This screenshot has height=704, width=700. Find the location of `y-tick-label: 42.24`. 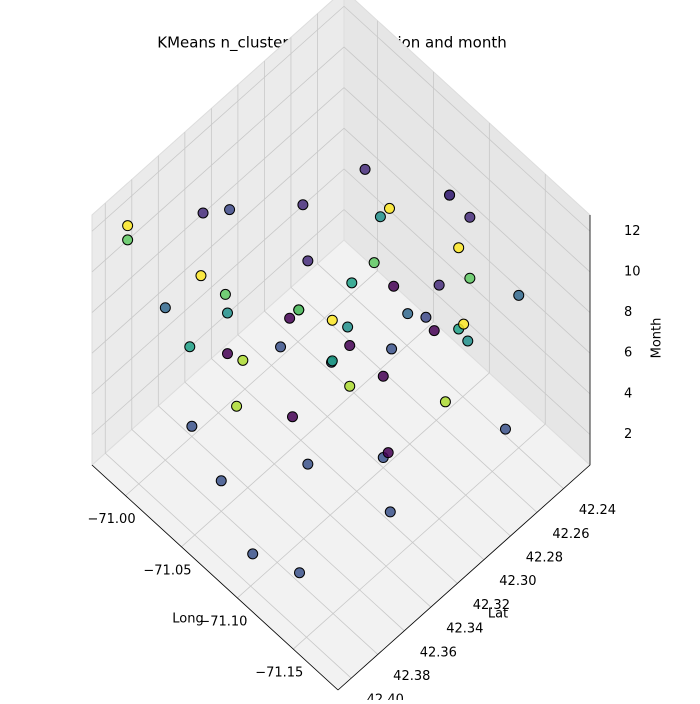

y-tick-label: 42.24 is located at coordinates (597, 510).